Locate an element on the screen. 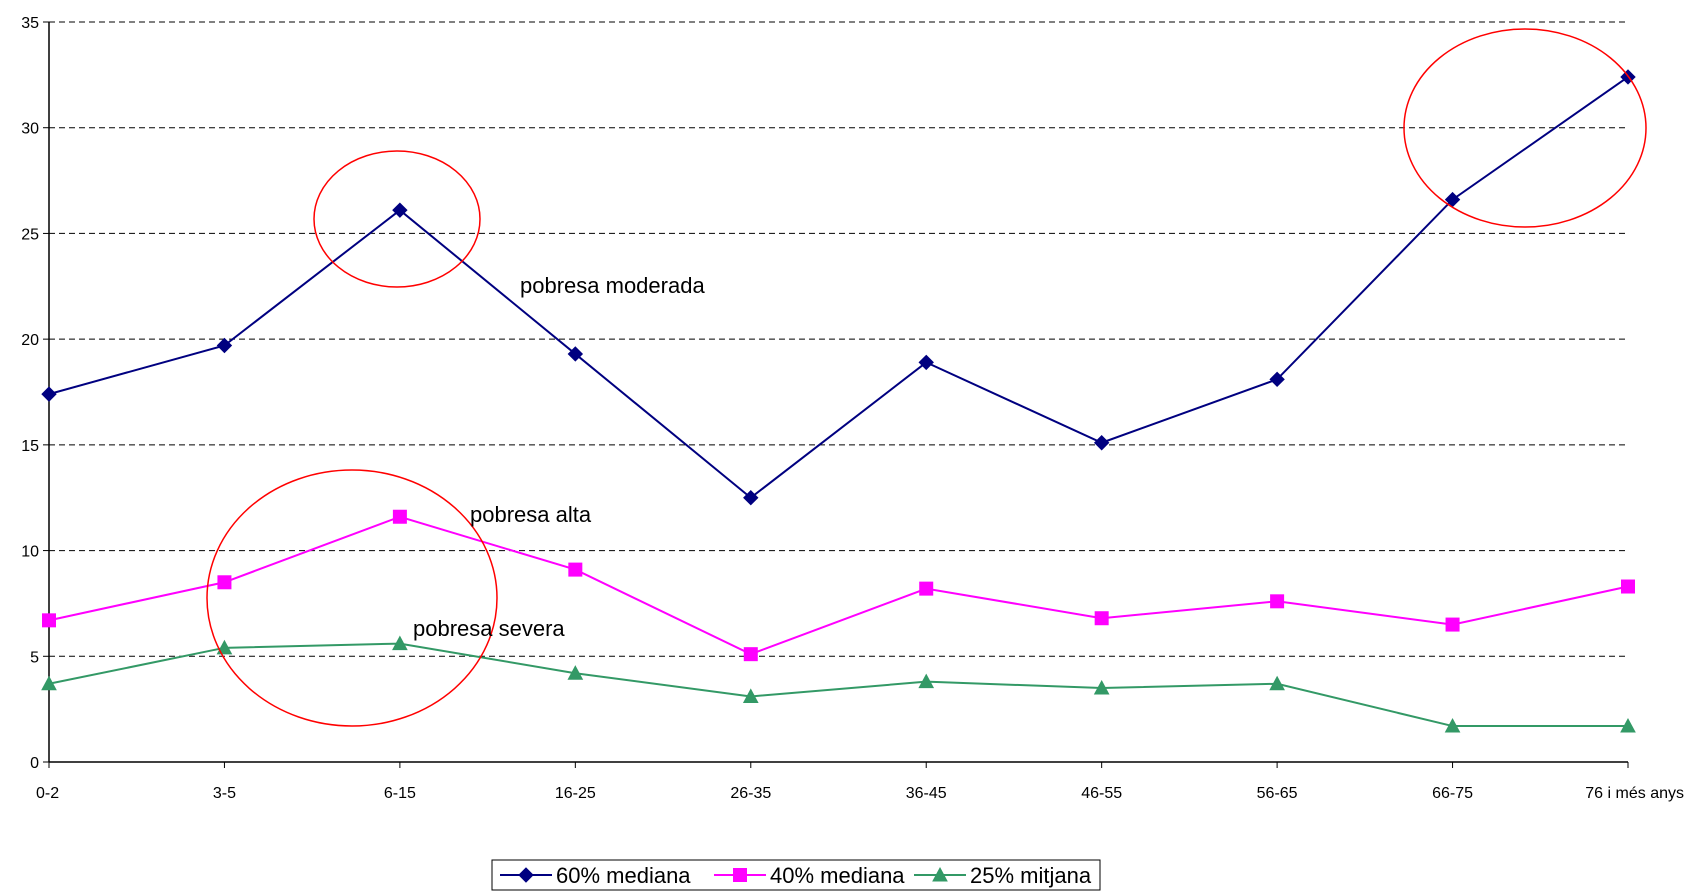 This screenshot has width=1686, height=893. annotation-severe: pobresa severa is located at coordinates (489, 628).